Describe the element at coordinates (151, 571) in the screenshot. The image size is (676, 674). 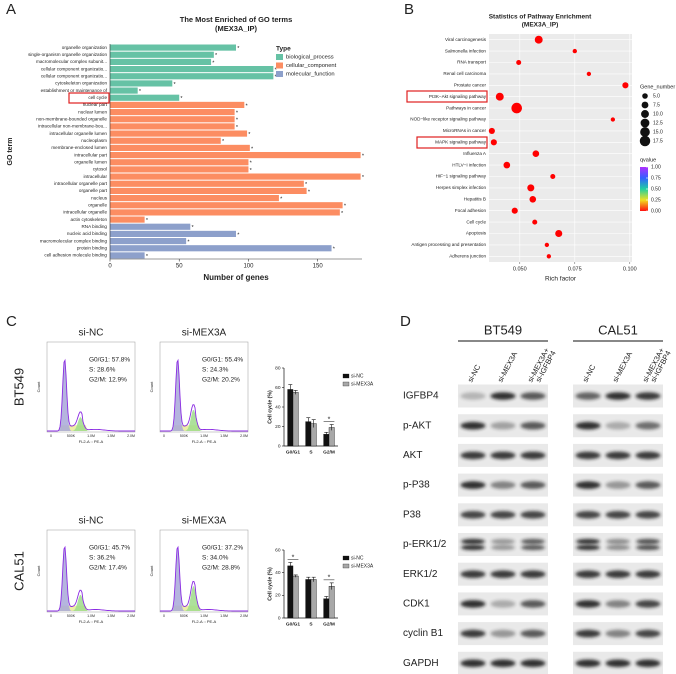
I see `y-axis-label: Count` at that location.